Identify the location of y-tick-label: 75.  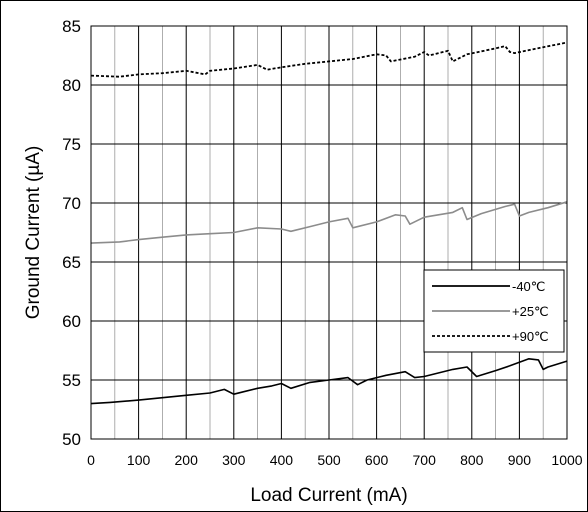
(71, 144).